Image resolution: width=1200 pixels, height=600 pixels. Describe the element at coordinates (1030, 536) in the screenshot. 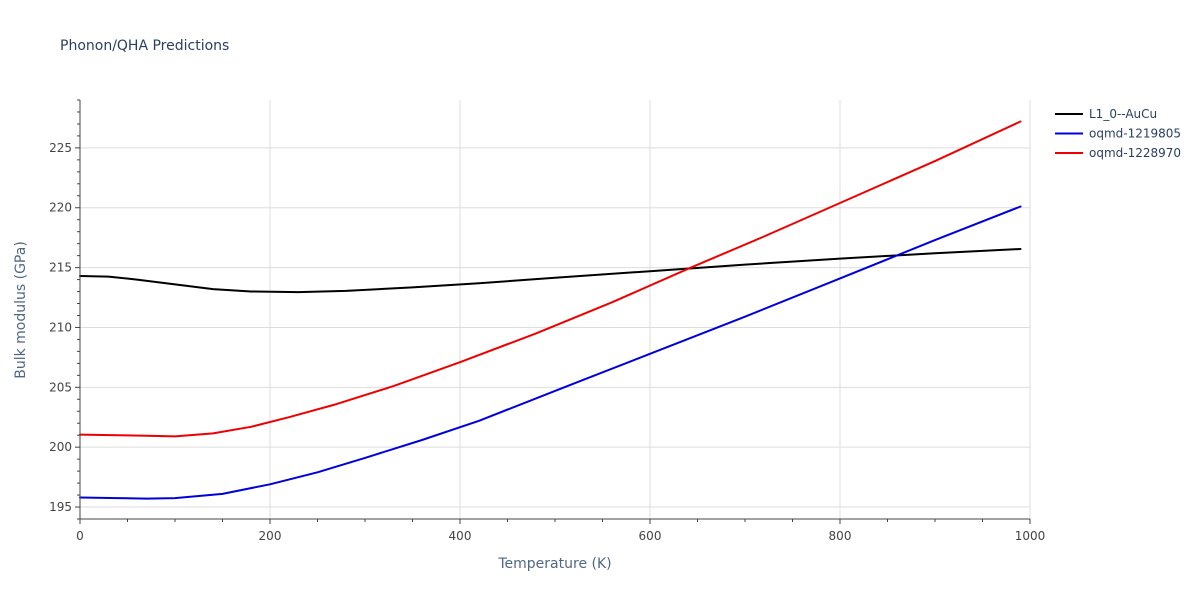

I see `x-tick-label: 1000` at that location.